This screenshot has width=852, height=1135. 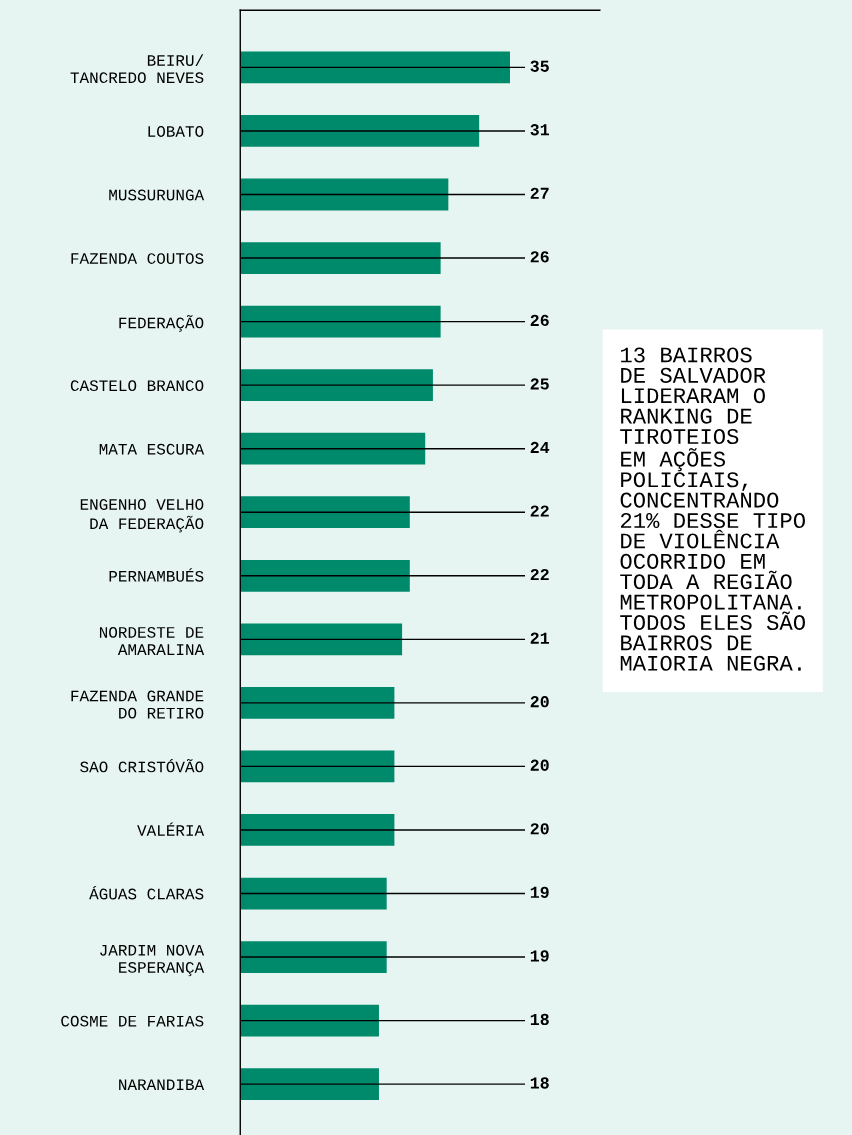 What do you see at coordinates (137, 69) in the screenshot?
I see `y-tick-label: BEIRU/ TANCREDO NEVES` at bounding box center [137, 69].